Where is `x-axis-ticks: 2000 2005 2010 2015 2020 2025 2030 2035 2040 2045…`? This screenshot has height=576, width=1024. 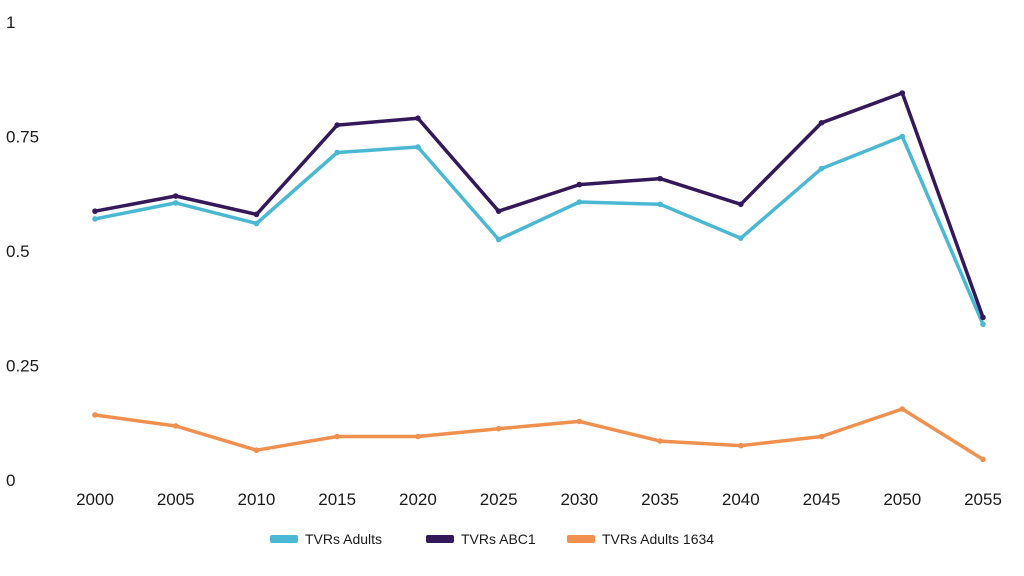 x-axis-ticks: 2000 2005 2010 2015 2020 2025 2030 2035 2040 2045… is located at coordinates (539, 499).